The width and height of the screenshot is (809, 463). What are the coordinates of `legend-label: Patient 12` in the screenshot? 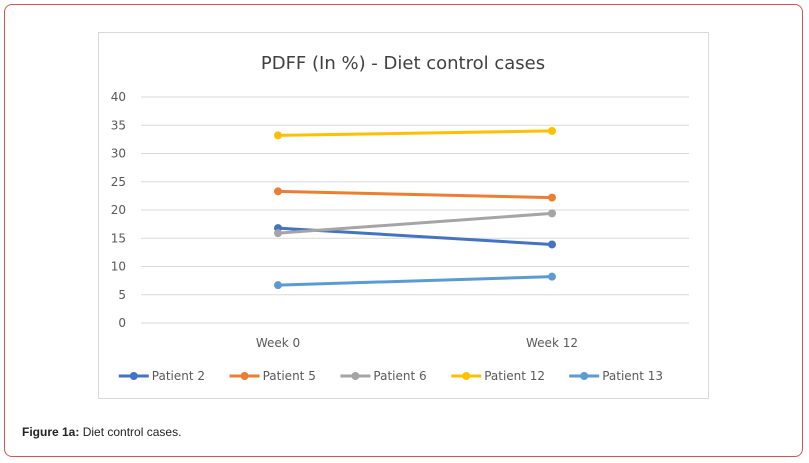 It's located at (514, 376).